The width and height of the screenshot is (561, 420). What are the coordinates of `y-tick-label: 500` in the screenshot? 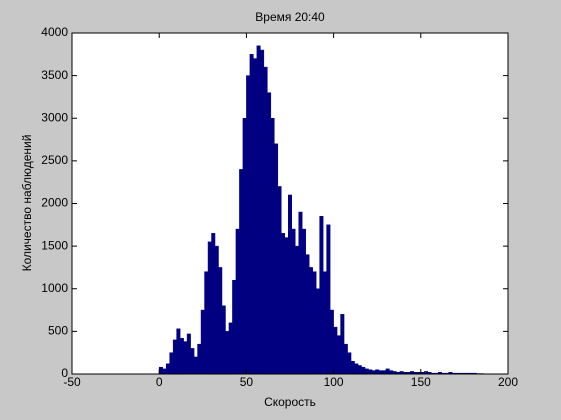 It's located at (58, 331).